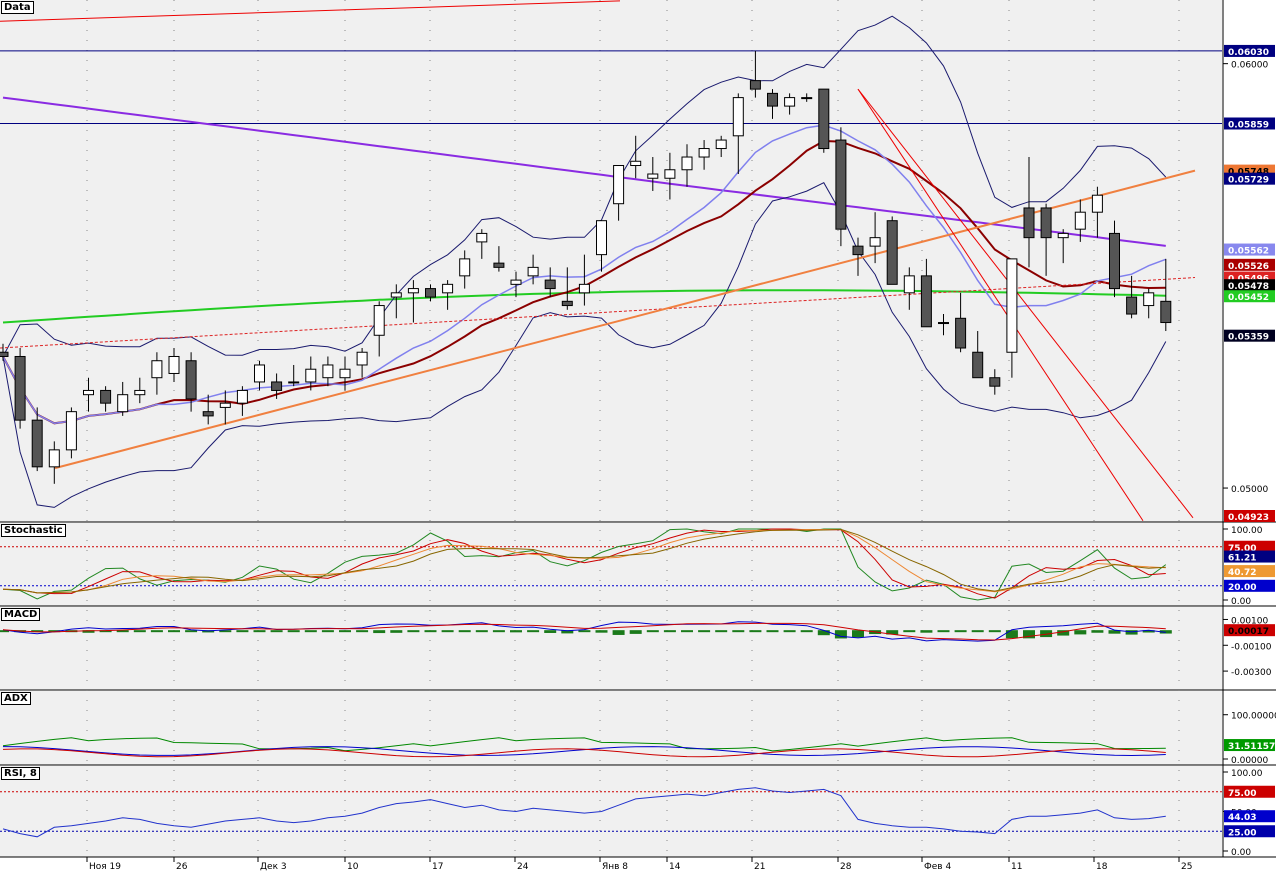 The image size is (1276, 872). I want to click on x-tick-label: Фев 4, so click(937, 867).